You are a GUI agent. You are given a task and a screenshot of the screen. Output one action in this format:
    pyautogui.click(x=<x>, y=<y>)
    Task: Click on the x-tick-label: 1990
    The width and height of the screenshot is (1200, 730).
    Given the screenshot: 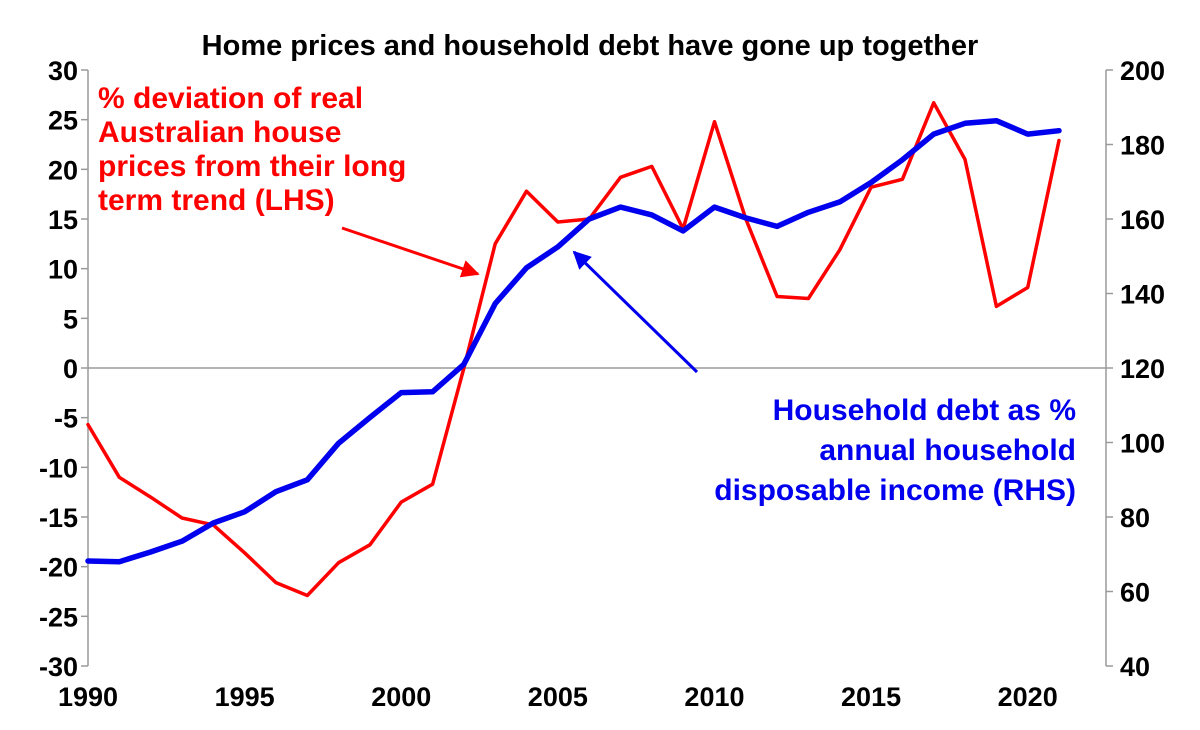 What is the action you would take?
    pyautogui.click(x=88, y=697)
    